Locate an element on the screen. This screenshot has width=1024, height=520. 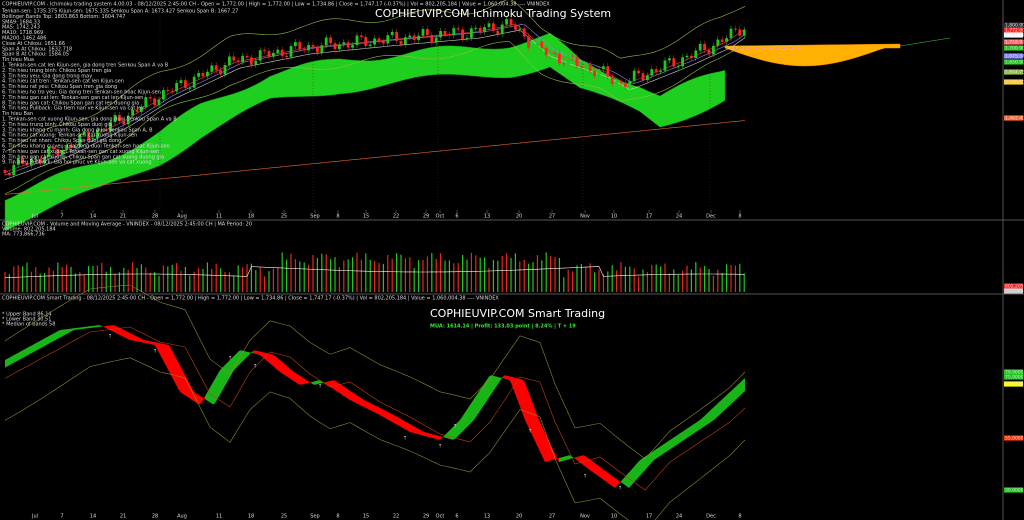
price-label: 1,550.00 is located at coordinates (1014, 83).